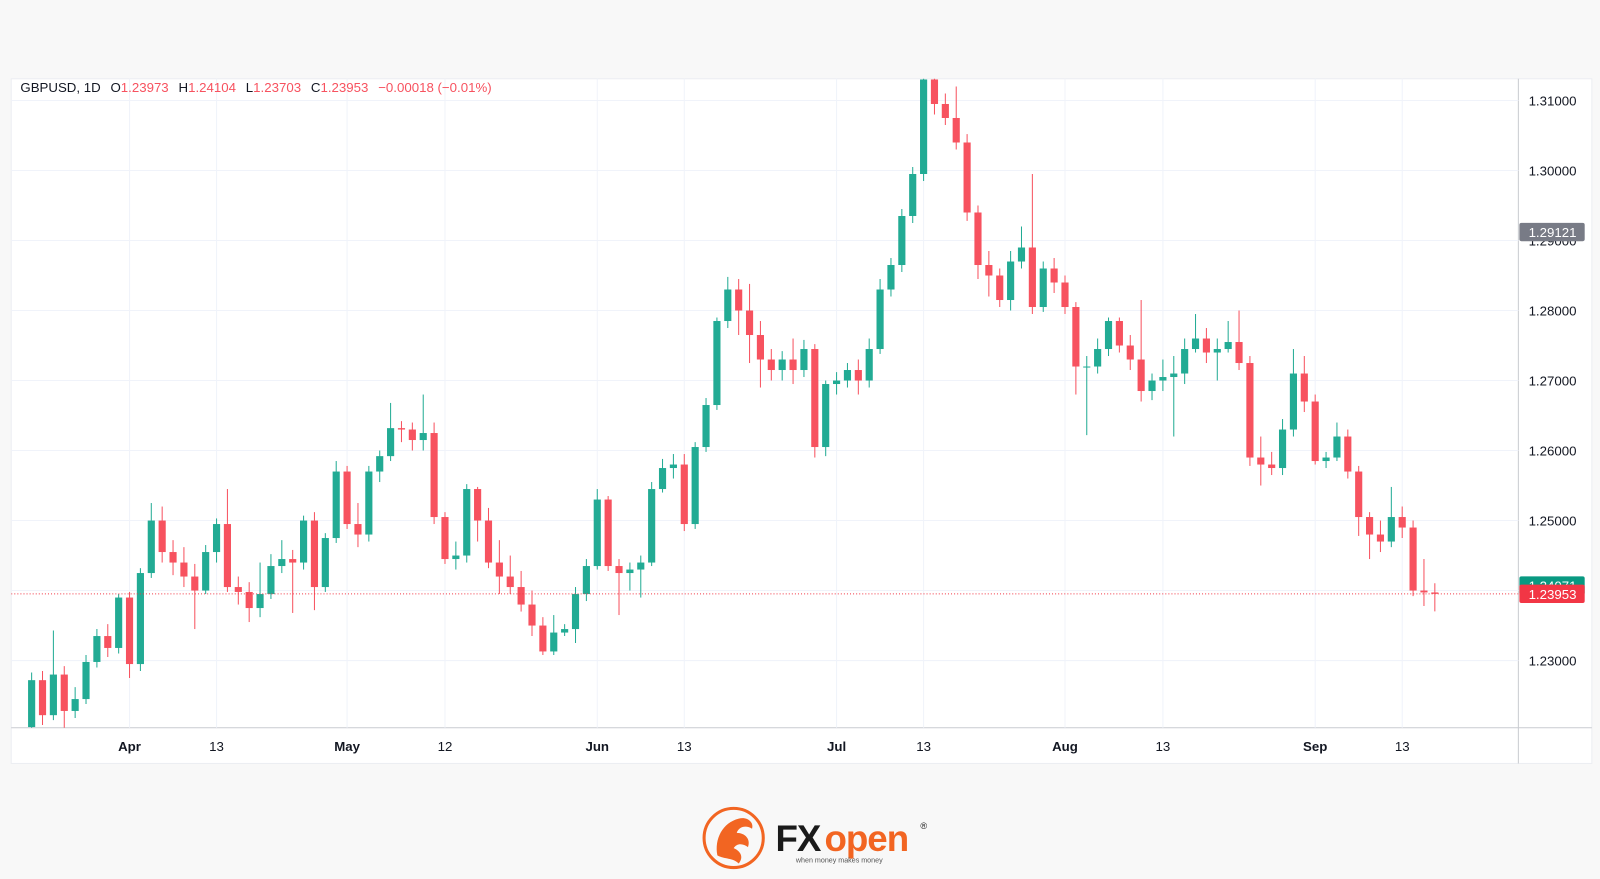 This screenshot has height=879, width=1600. Describe the element at coordinates (597, 746) in the screenshot. I see `x-tick-label: Jun` at that location.